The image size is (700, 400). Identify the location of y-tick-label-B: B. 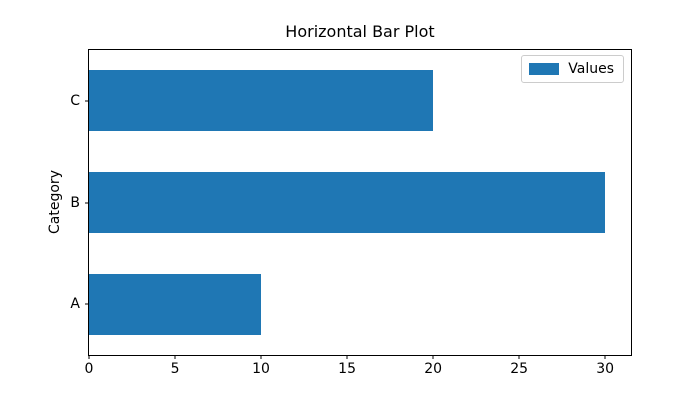
(75, 202).